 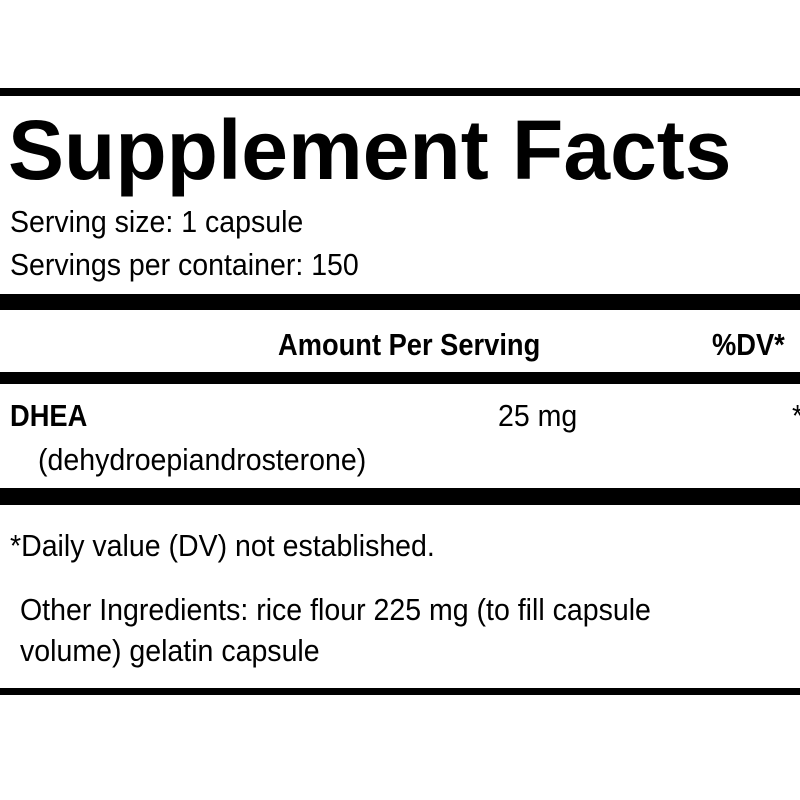 What do you see at coordinates (409, 344) in the screenshot?
I see `column-header: Amount Per Serving` at bounding box center [409, 344].